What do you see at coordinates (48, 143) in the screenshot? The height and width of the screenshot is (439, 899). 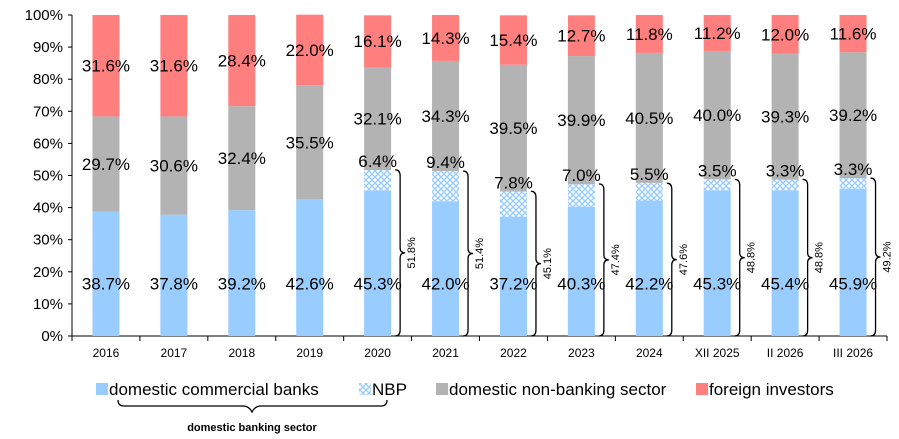 I see `y-tick-label: 60%` at bounding box center [48, 143].